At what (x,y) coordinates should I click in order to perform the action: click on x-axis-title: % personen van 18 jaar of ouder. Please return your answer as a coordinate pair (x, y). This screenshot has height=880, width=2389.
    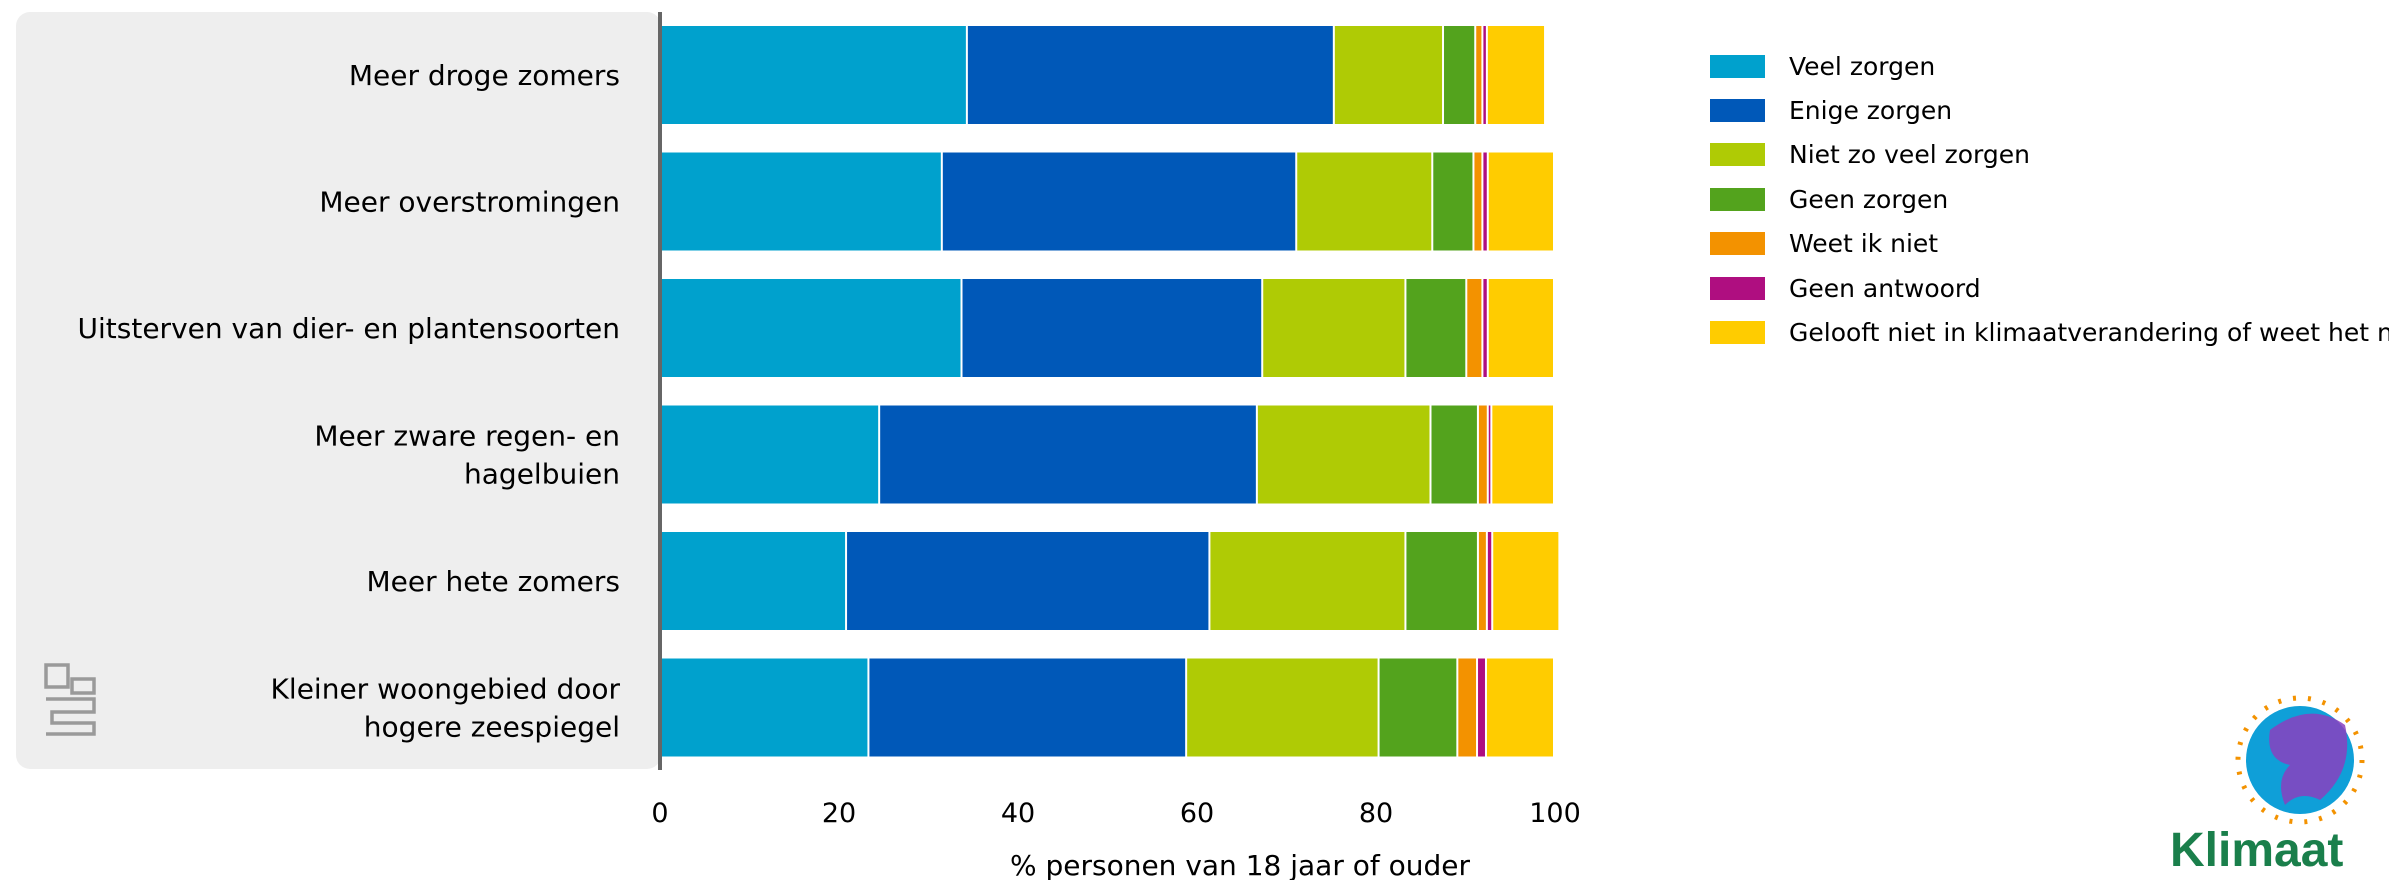
    Looking at the image, I should click on (1240, 864).